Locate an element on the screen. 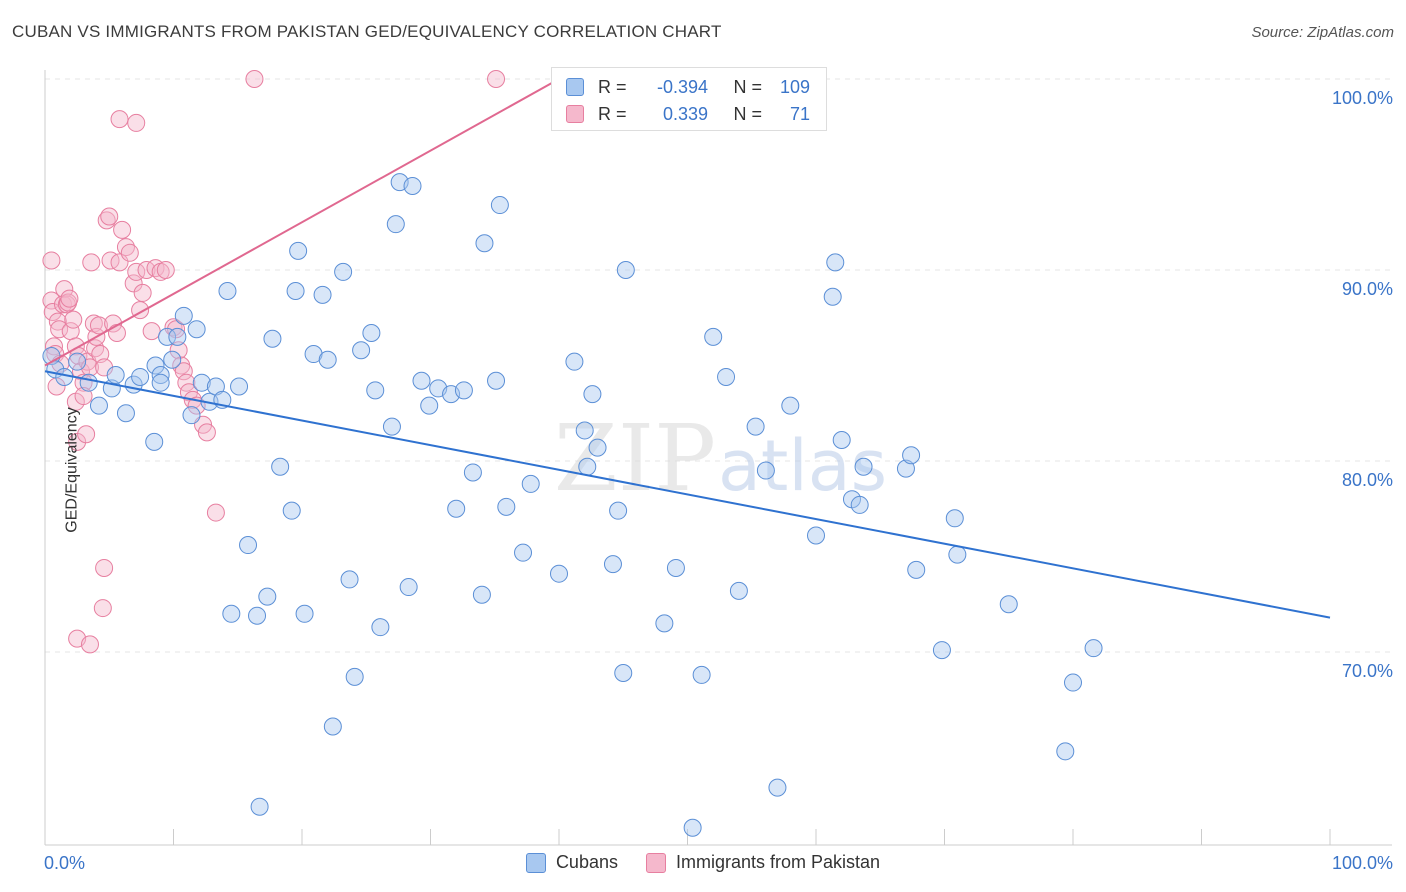 The height and width of the screenshot is (892, 1406). legend-item-cubans: Cubans is located at coordinates (571, 862).